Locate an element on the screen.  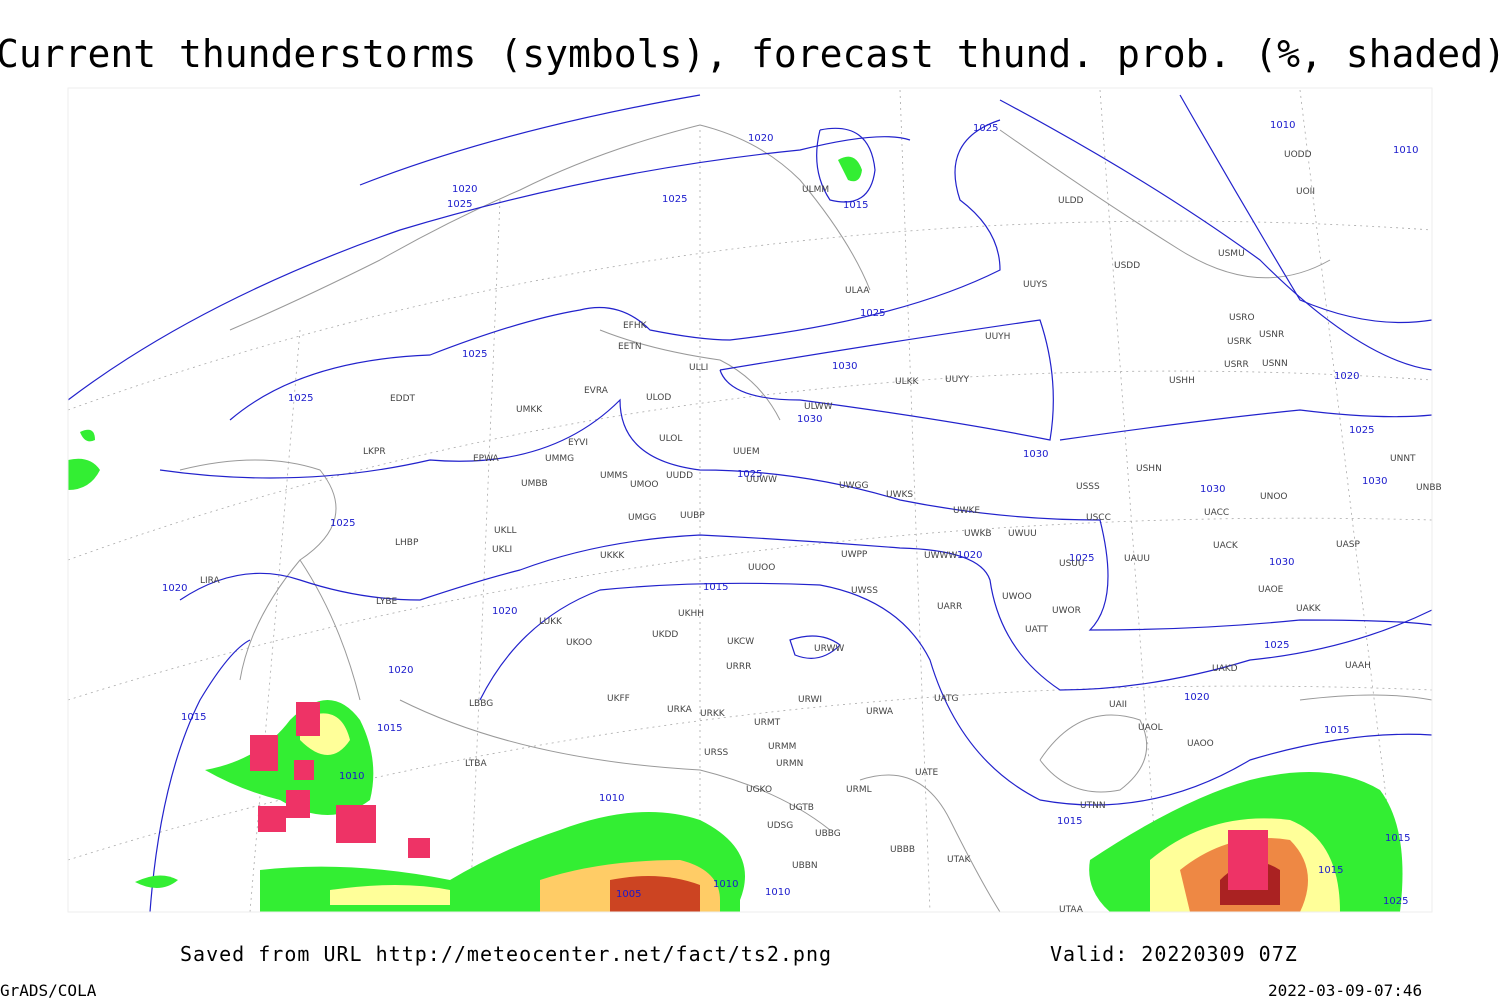
station-label: UAUU is located at coordinates (1137, 559).